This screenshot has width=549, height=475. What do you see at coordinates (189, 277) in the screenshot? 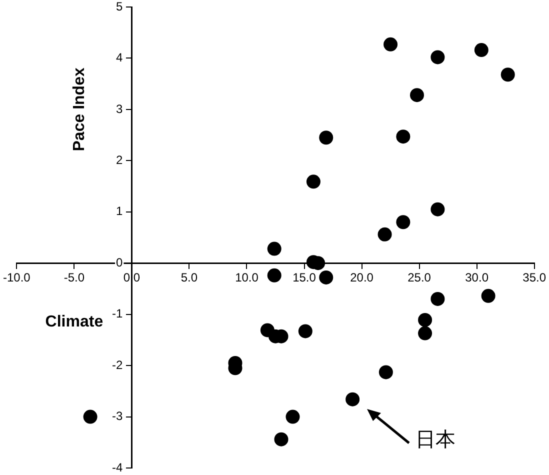
I see `x-tick-label: 5.0` at bounding box center [189, 277].